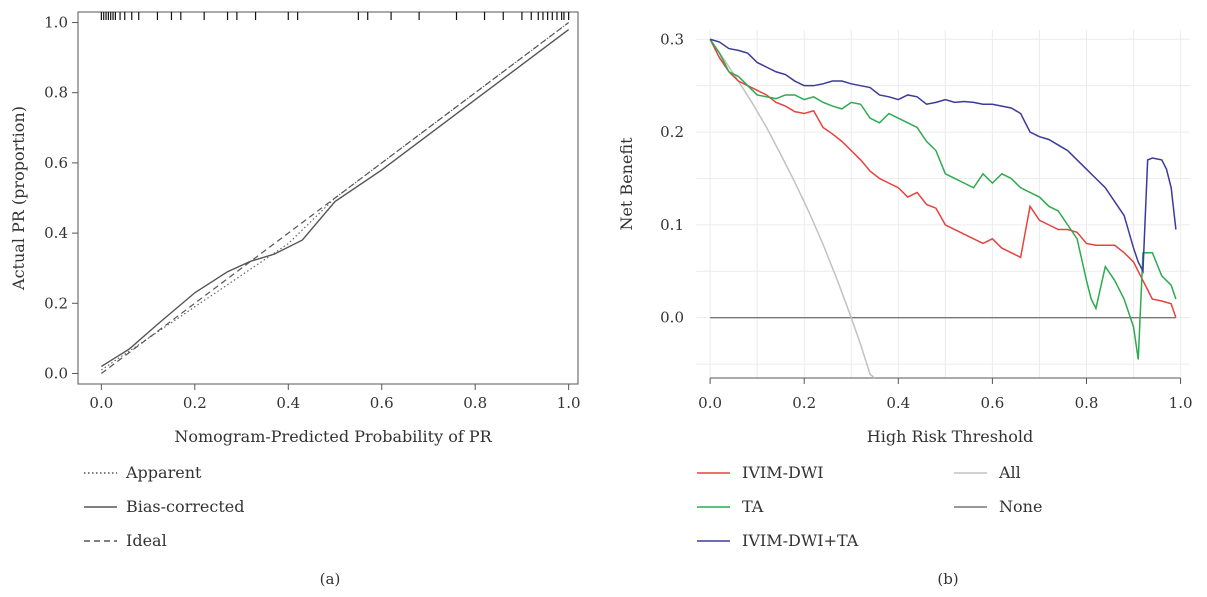  What do you see at coordinates (333, 436) in the screenshot?
I see `calibration-x-axis-label: Nomogram-Predicted Probability of PR` at bounding box center [333, 436].